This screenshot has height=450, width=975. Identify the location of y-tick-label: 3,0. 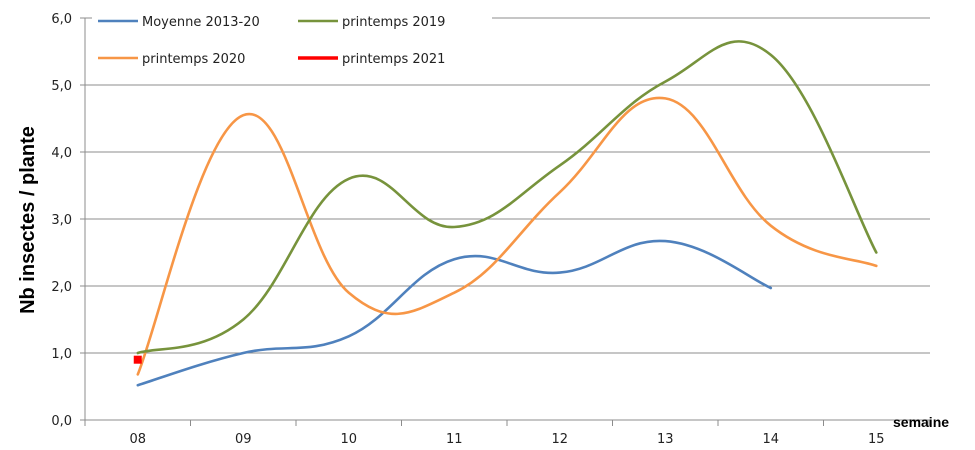
(61, 220).